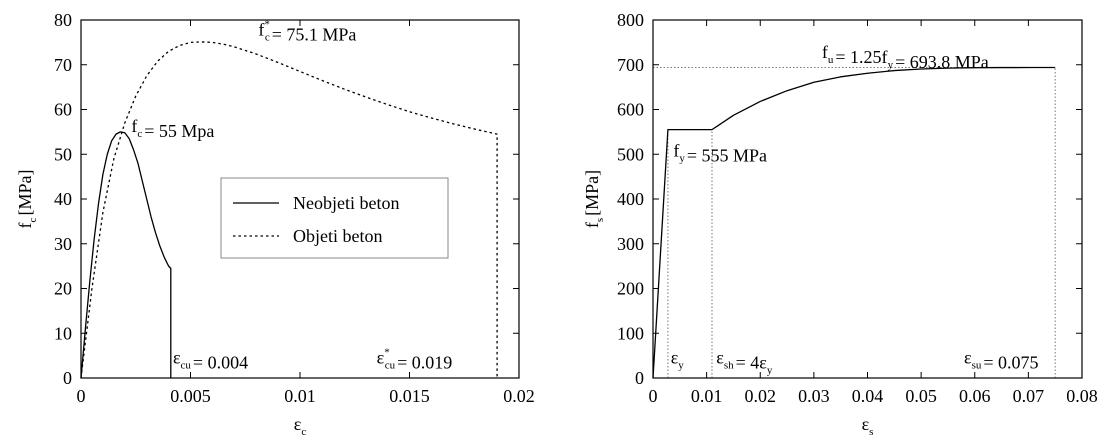  I want to click on x-axis-label: εc, so click(300, 426).